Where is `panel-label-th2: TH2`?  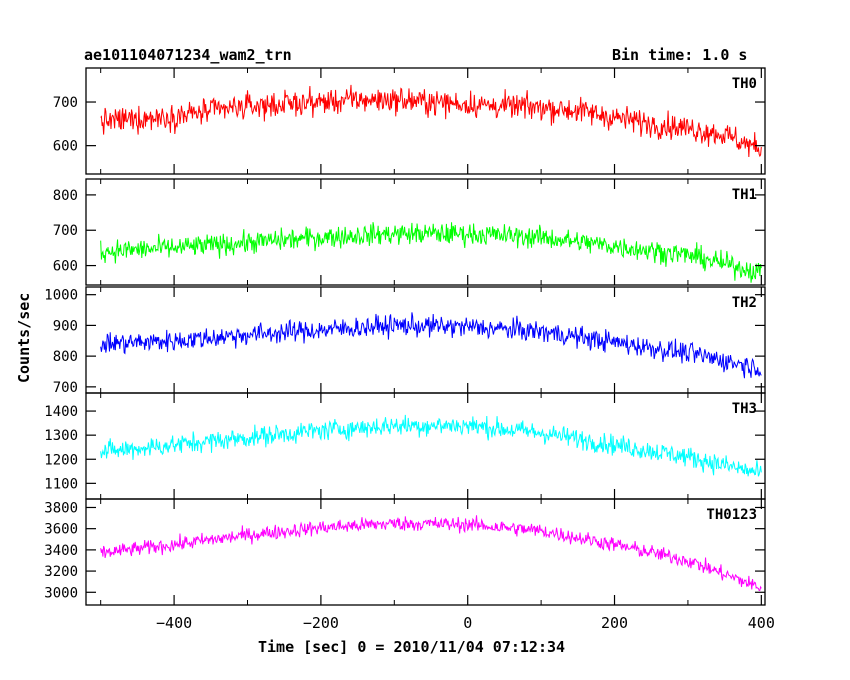
panel-label-th2: TH2 is located at coordinates (744, 303).